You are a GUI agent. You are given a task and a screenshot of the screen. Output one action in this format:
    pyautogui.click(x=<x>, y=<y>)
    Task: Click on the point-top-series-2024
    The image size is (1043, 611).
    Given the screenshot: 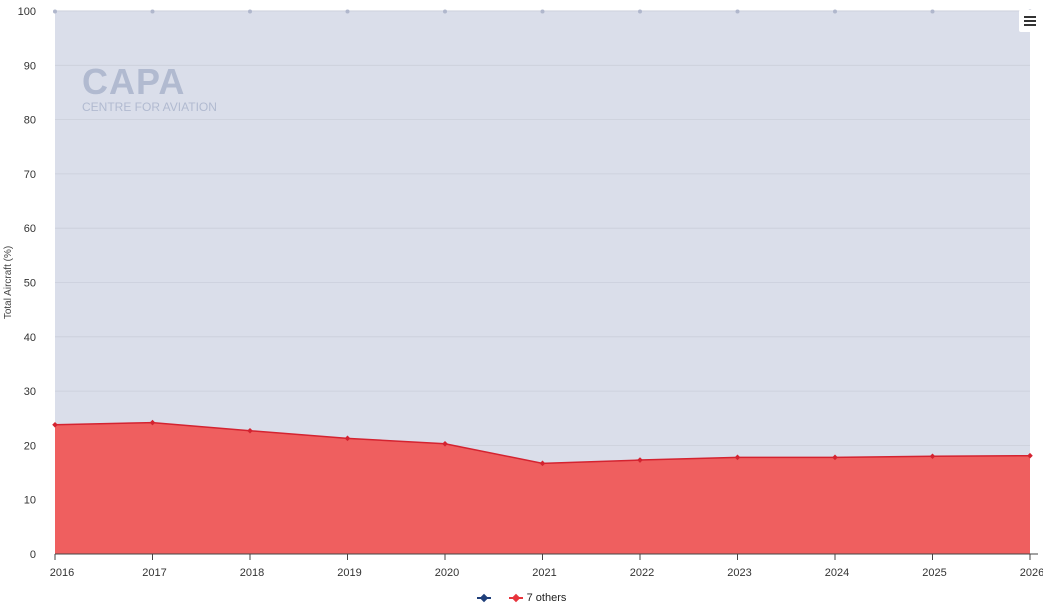 What is the action you would take?
    pyautogui.click(x=835, y=11)
    